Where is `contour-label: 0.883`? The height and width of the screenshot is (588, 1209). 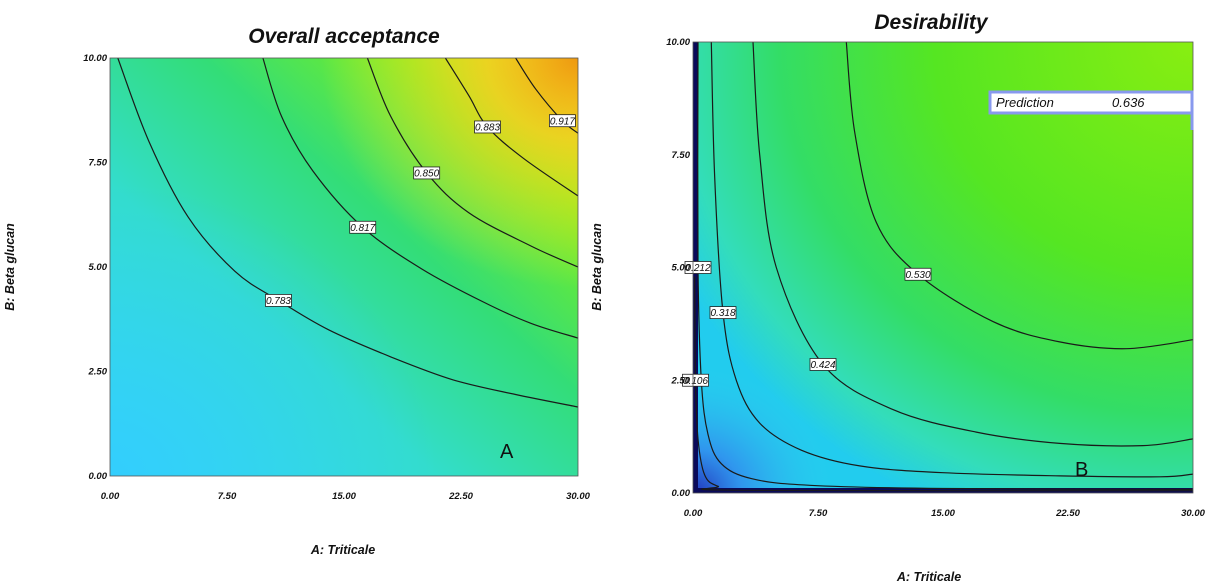 contour-label: 0.883 is located at coordinates (487, 128).